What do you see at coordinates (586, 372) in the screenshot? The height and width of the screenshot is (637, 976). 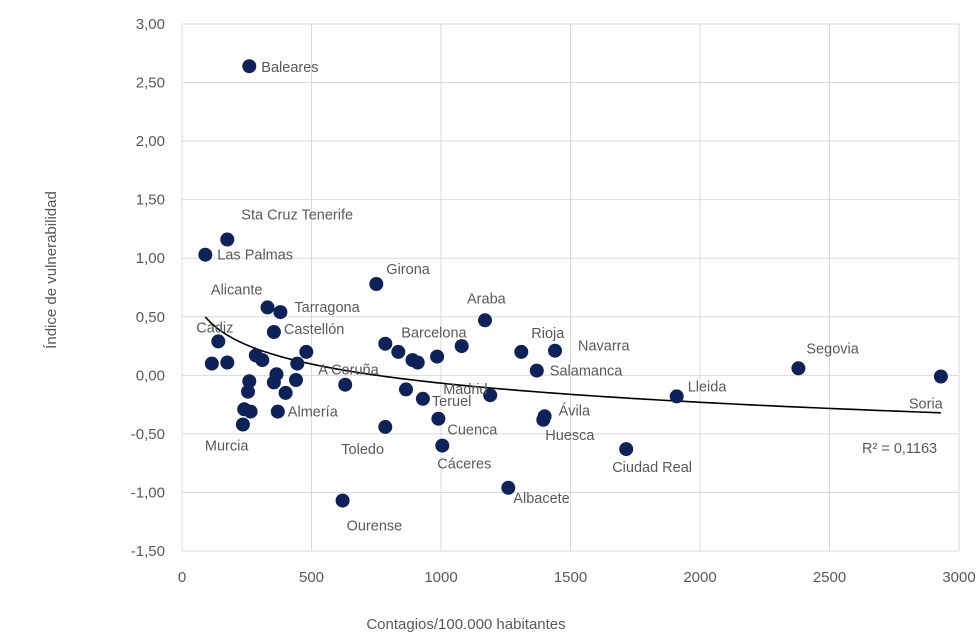 I see `data-label: Salamanca` at bounding box center [586, 372].